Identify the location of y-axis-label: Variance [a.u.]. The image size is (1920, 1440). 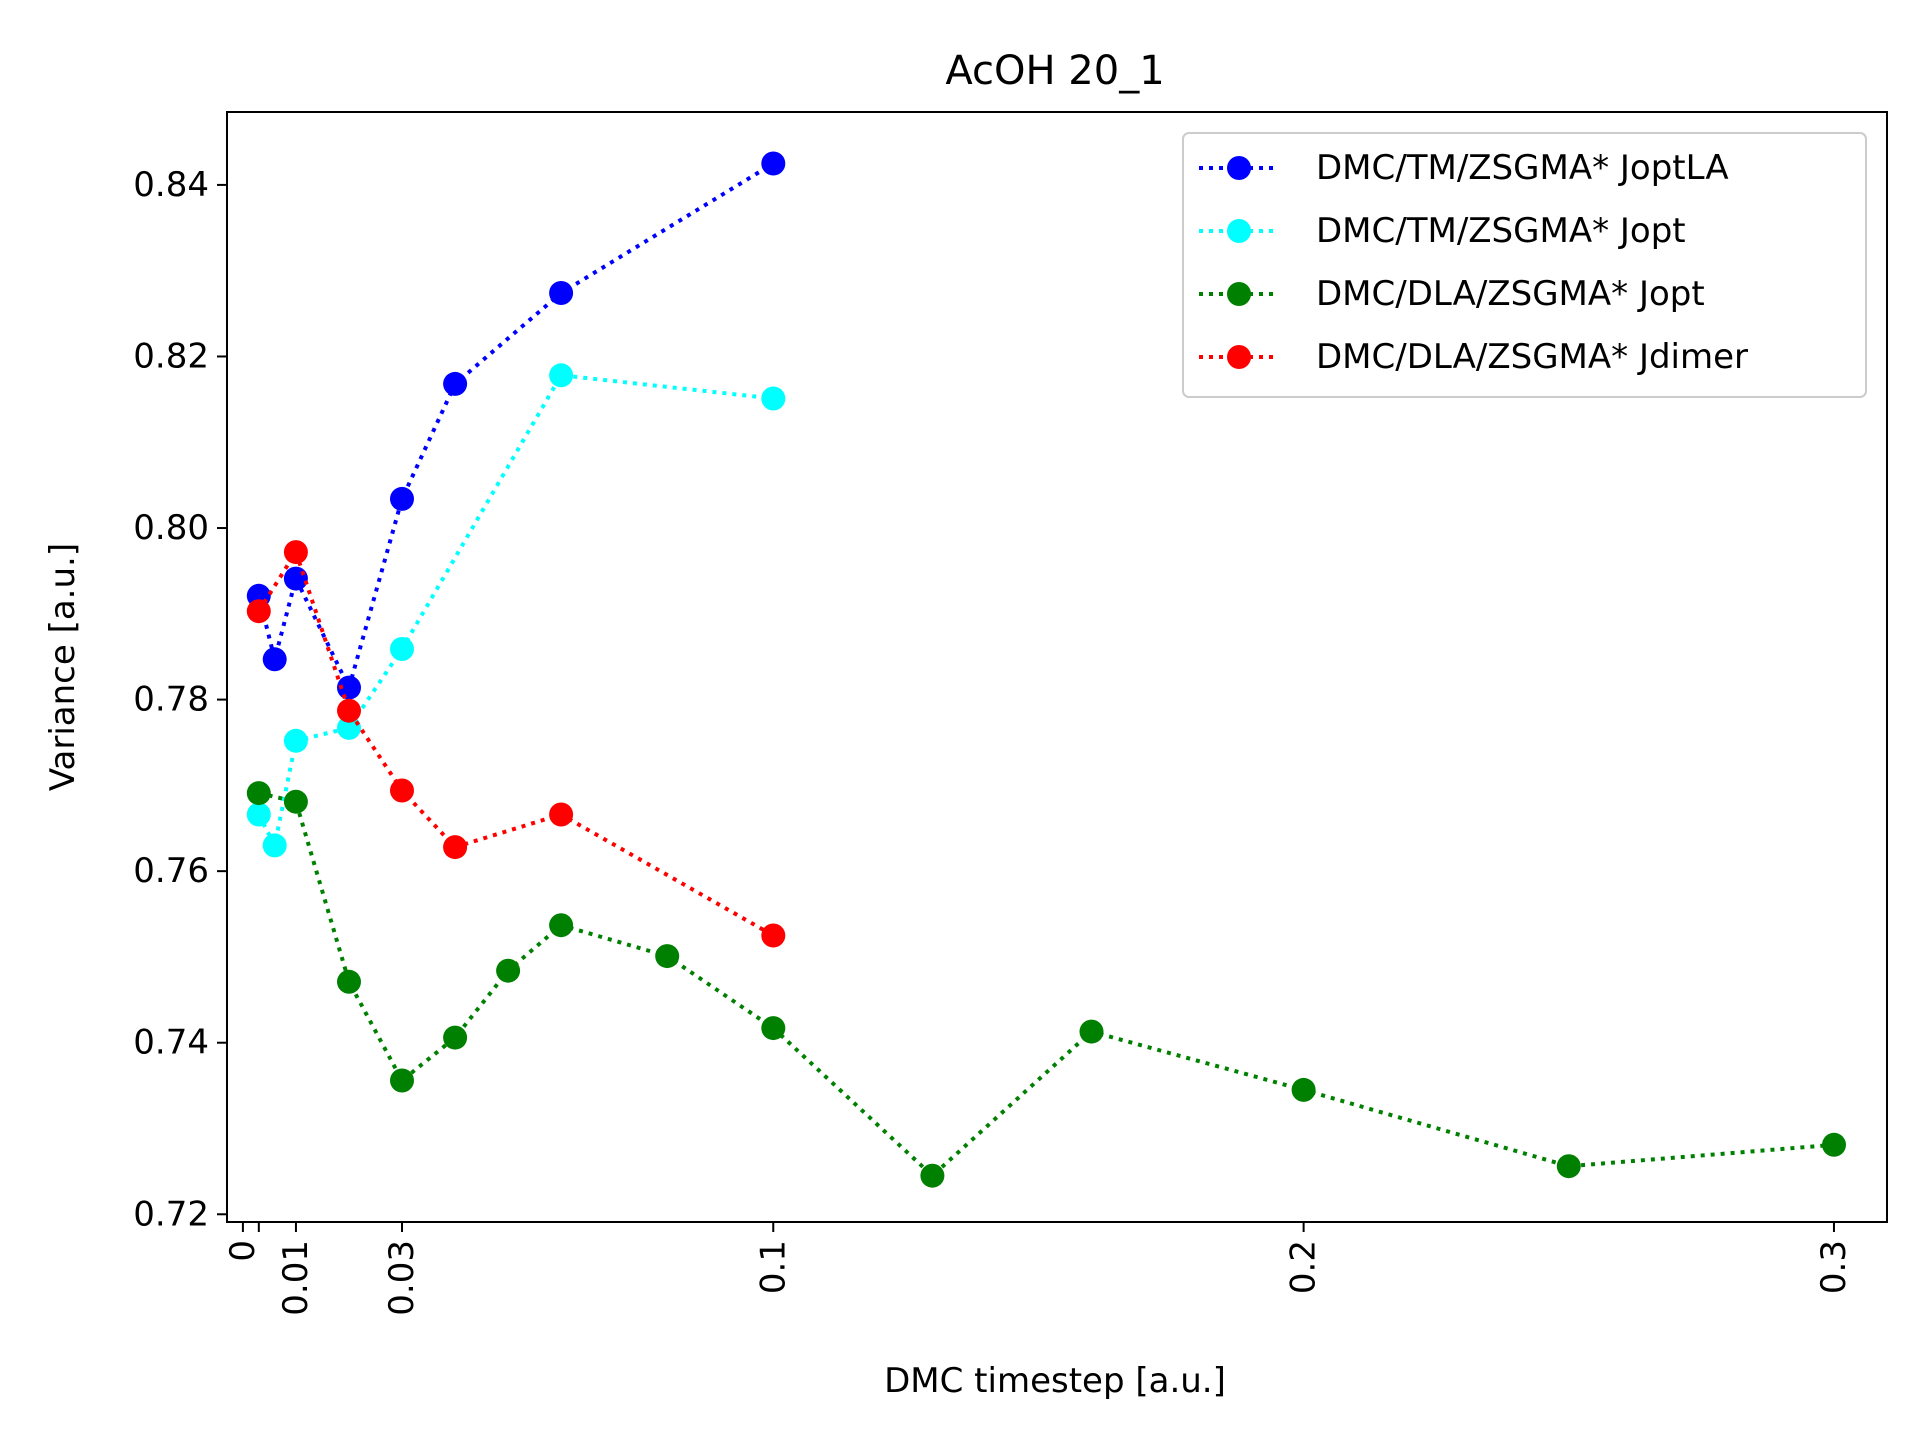
(63, 667).